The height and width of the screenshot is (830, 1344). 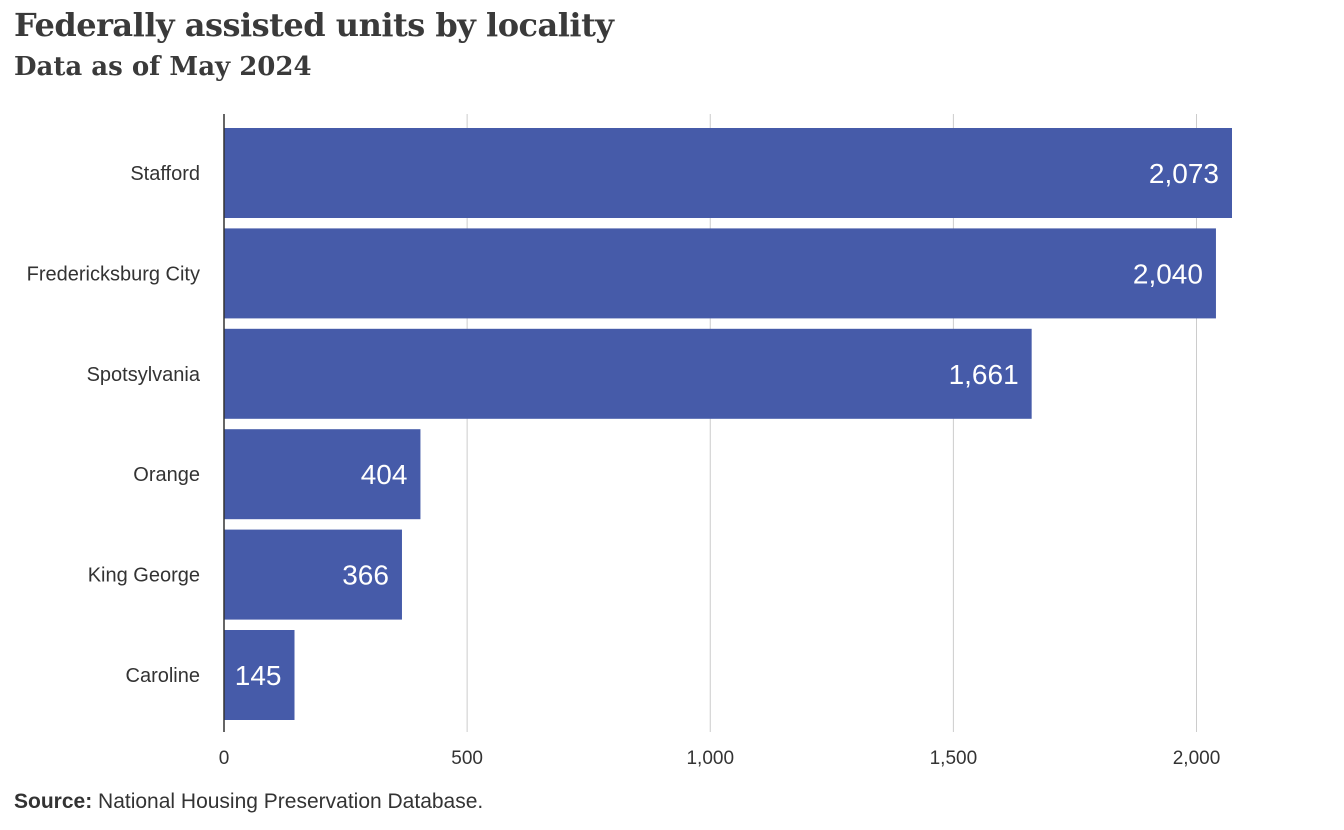 I want to click on x-tick-label: 2,000, so click(x=1197, y=758).